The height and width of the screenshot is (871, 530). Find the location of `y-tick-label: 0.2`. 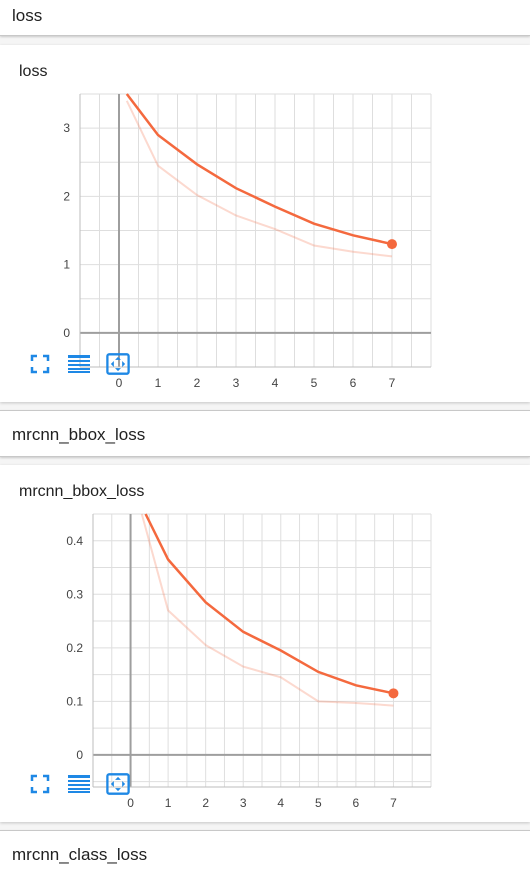

y-tick-label: 0.2 is located at coordinates (74, 648).